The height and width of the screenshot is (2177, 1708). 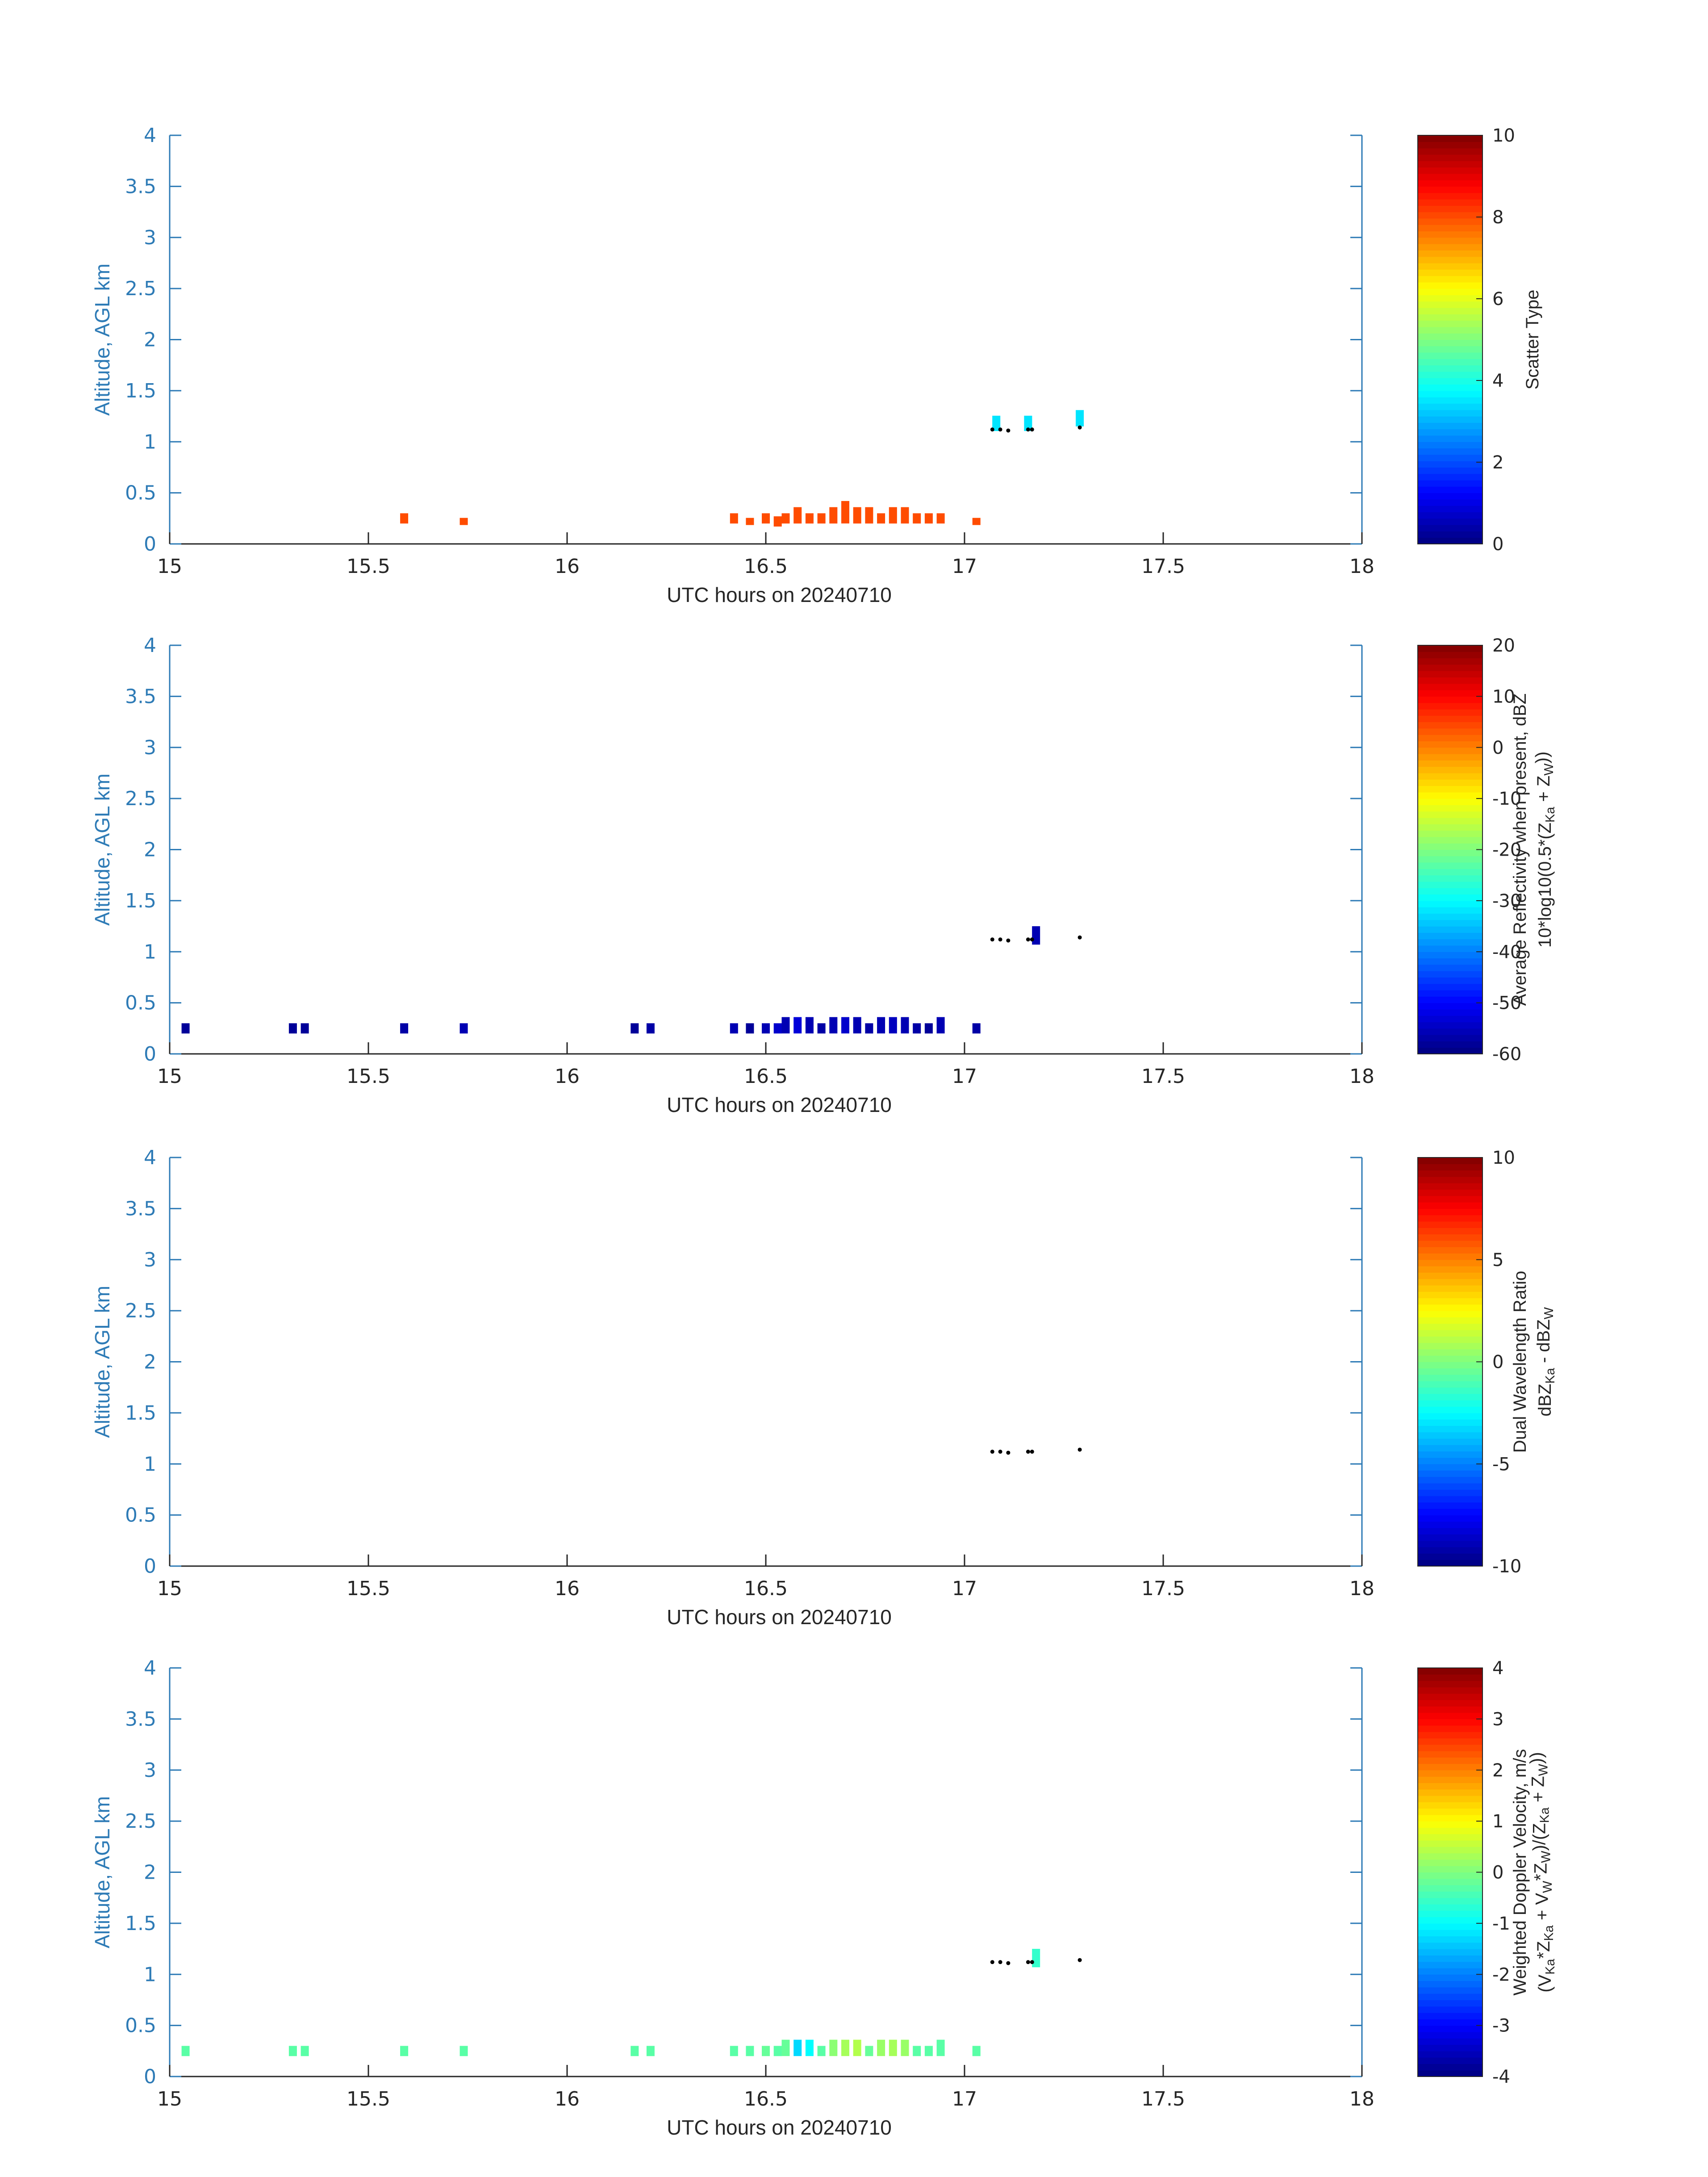 What do you see at coordinates (140, 2025) in the screenshot?
I see `y-tick-label: 0.5` at bounding box center [140, 2025].